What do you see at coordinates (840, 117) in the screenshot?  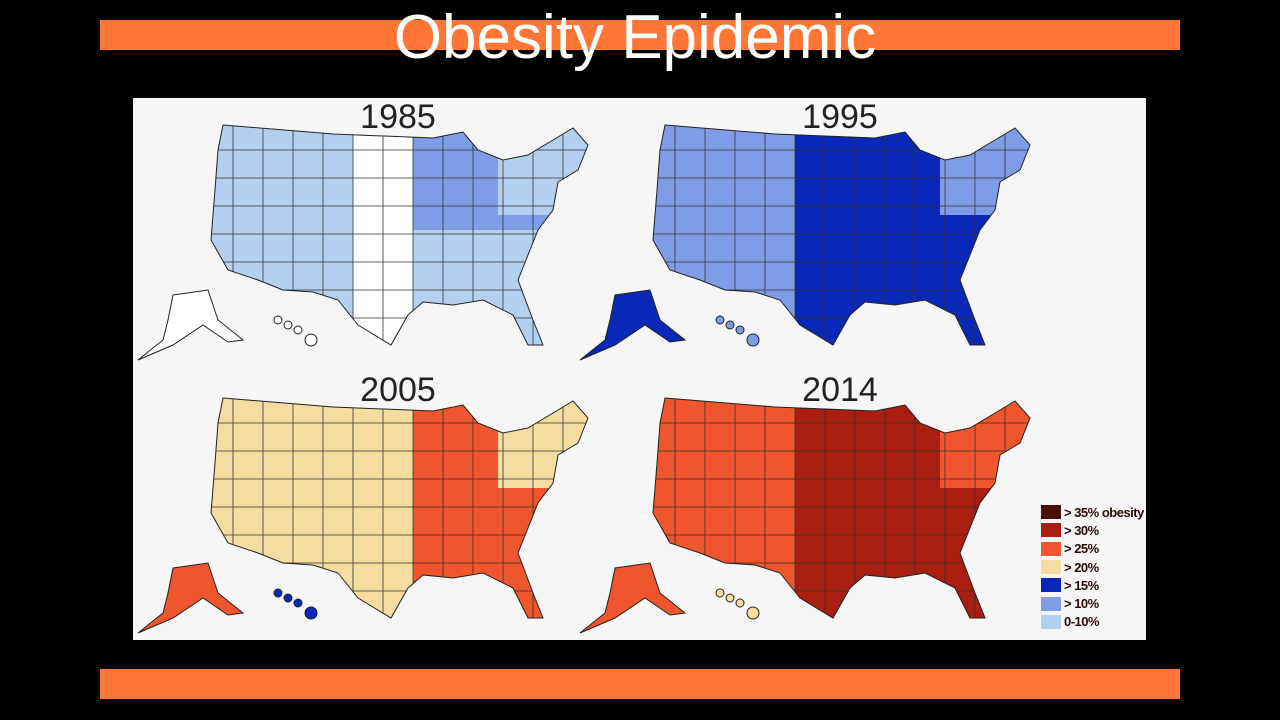 I see `map-year-1995: 1995` at bounding box center [840, 117].